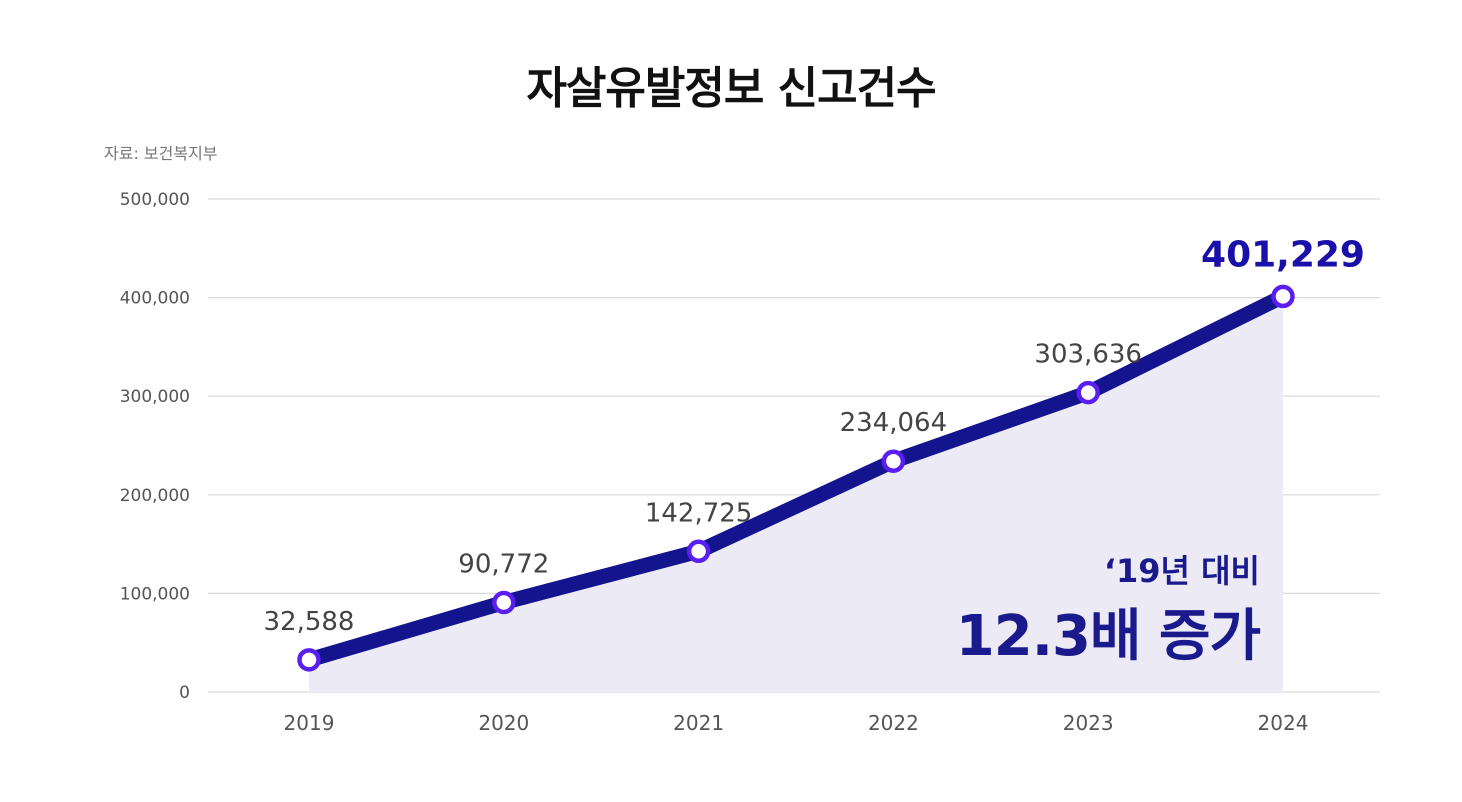  What do you see at coordinates (309, 723) in the screenshot?
I see `x-tick-label: 2019` at bounding box center [309, 723].